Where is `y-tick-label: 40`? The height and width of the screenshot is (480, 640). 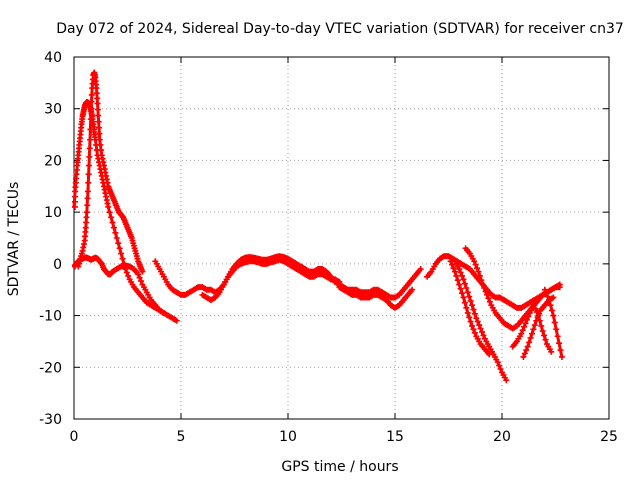
y-tick-label: 40 is located at coordinates (53, 58).